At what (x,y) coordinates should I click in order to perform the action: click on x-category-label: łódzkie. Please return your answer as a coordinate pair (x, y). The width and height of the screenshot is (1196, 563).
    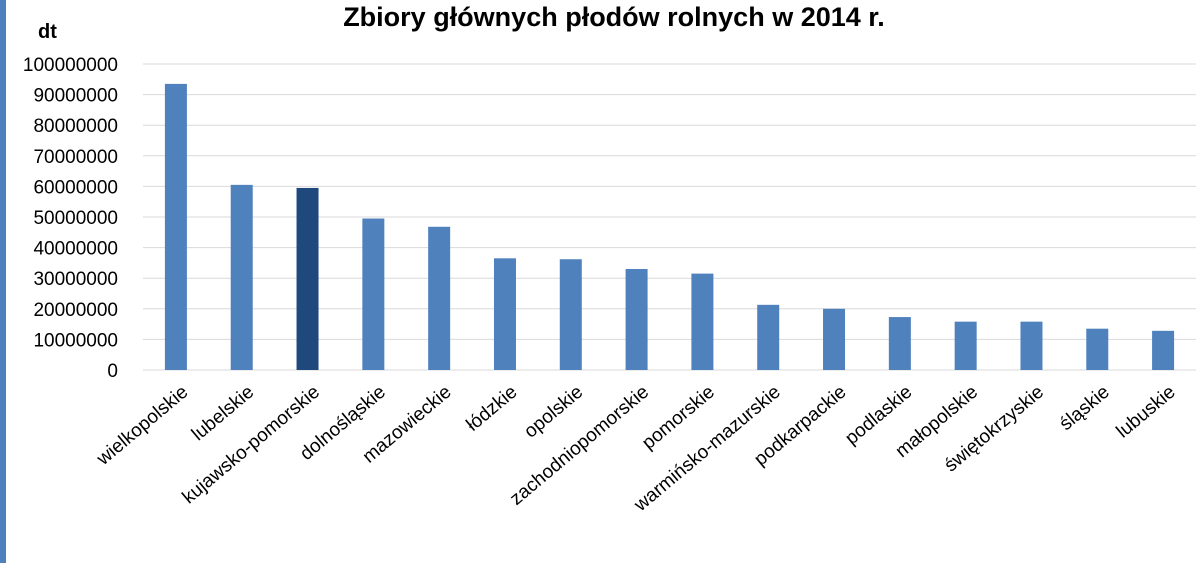
    Looking at the image, I should click on (492, 409).